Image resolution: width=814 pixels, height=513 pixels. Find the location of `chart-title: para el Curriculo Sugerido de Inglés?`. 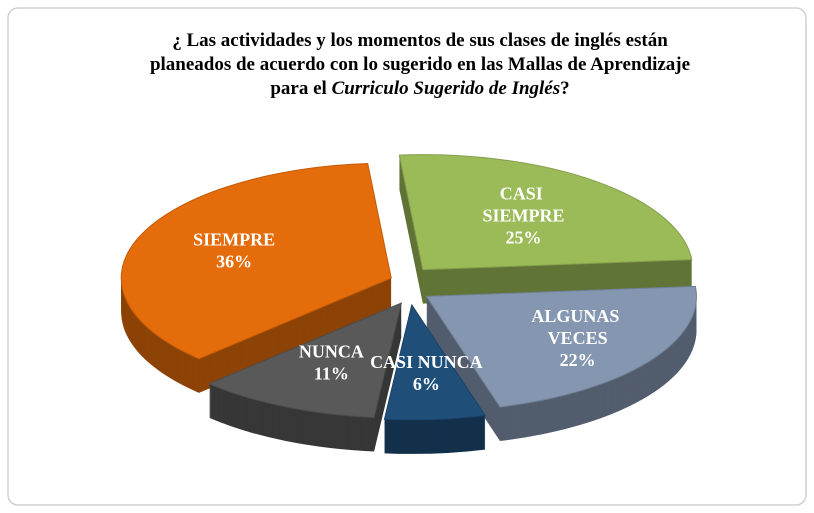

chart-title: para el Curriculo Sugerido de Inglés? is located at coordinates (419, 88).